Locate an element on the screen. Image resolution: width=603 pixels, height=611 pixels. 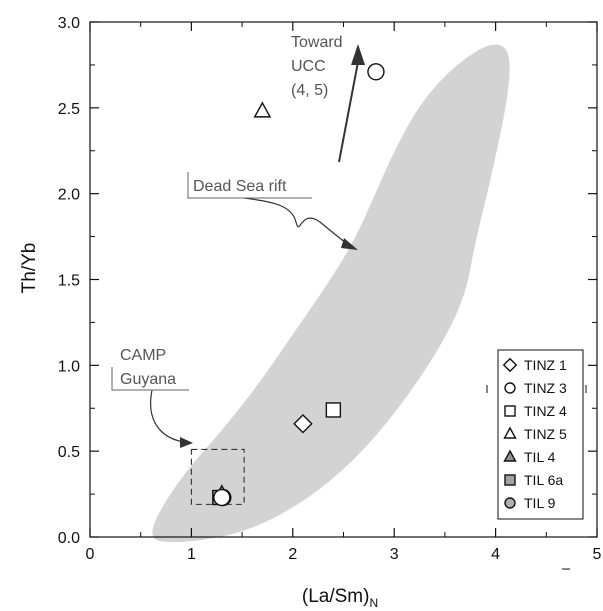
dead-sea-rift-label: Dead Sea rift is located at coordinates (240, 186).